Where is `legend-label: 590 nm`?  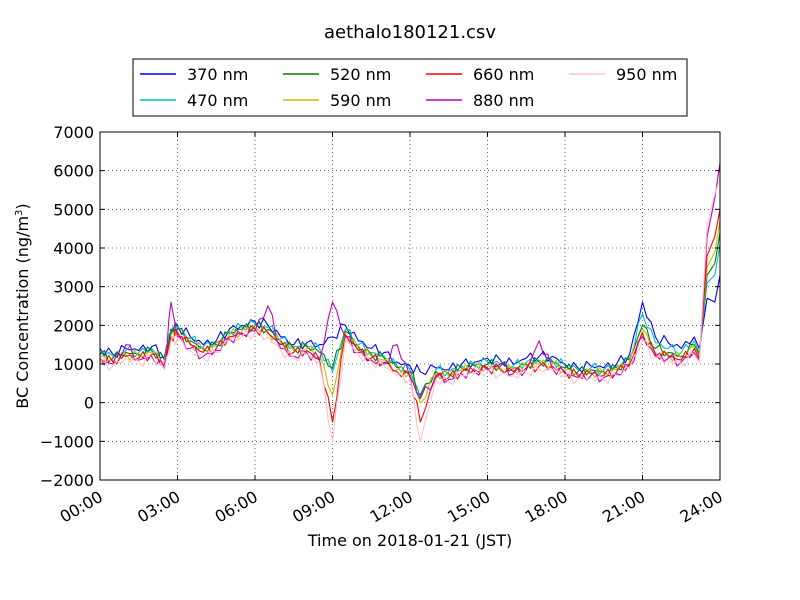 legend-label: 590 nm is located at coordinates (360, 100).